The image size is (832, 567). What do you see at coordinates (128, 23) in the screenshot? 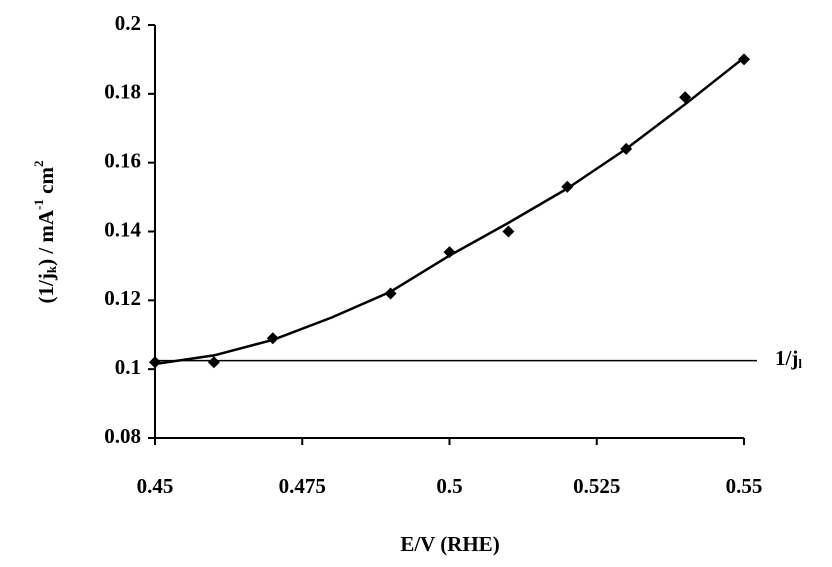
I see `y-tick-label: 0.2` at bounding box center [128, 23].